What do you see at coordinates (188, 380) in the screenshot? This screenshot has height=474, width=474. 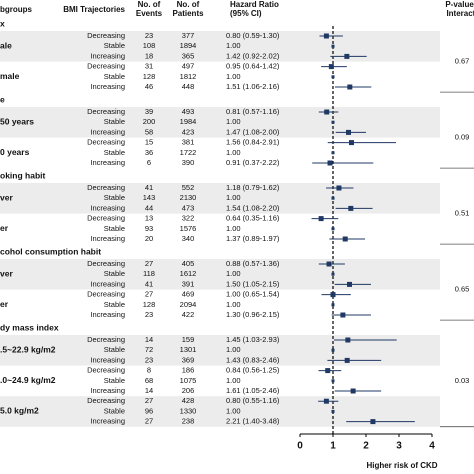 I see `patients: 1075` at bounding box center [188, 380].